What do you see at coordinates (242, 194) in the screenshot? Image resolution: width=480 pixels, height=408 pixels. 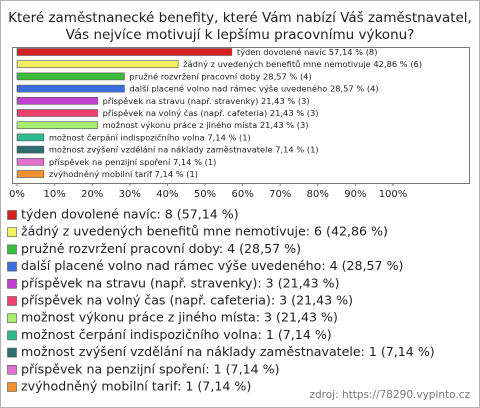 I see `x-tick-label: 60%` at bounding box center [242, 194].